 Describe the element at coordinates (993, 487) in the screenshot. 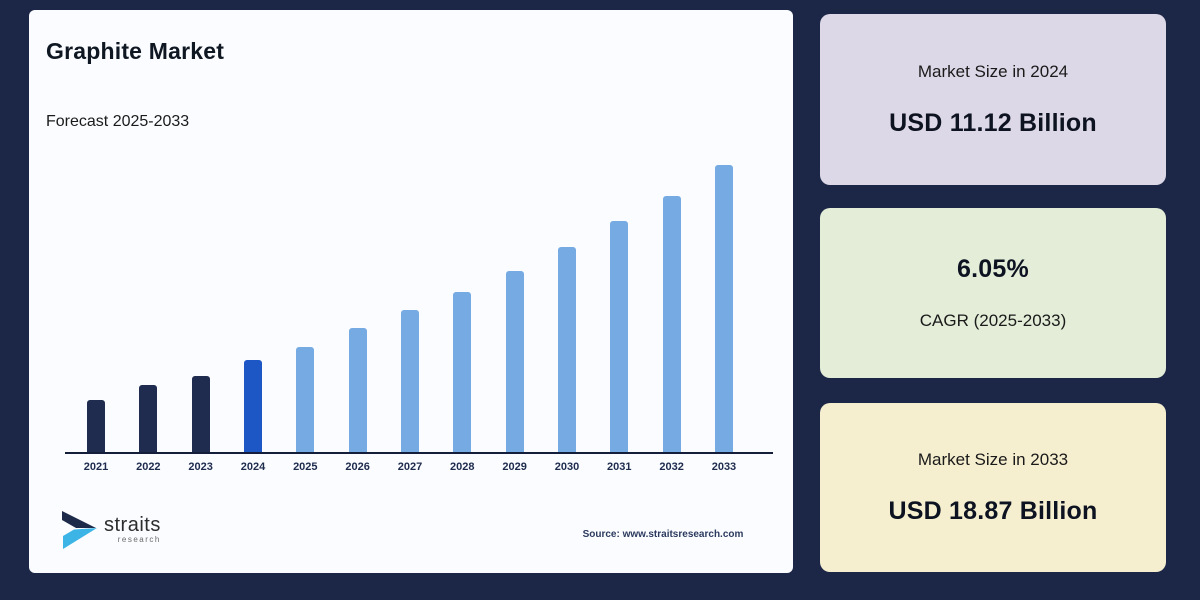

I see `market-size-2033-panel: Market Size in 2033 USD 18.87 Billion` at that location.